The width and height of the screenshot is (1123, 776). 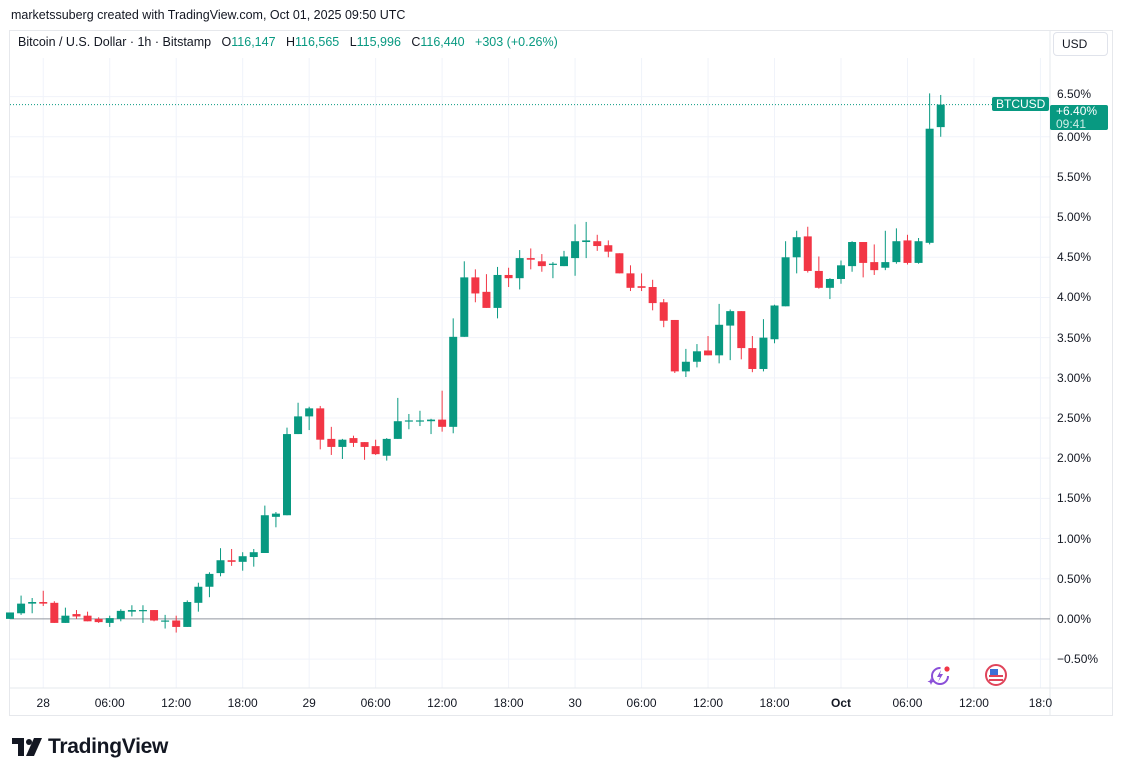 What do you see at coordinates (317, 42) in the screenshot?
I see `legend-high: 116,565` at bounding box center [317, 42].